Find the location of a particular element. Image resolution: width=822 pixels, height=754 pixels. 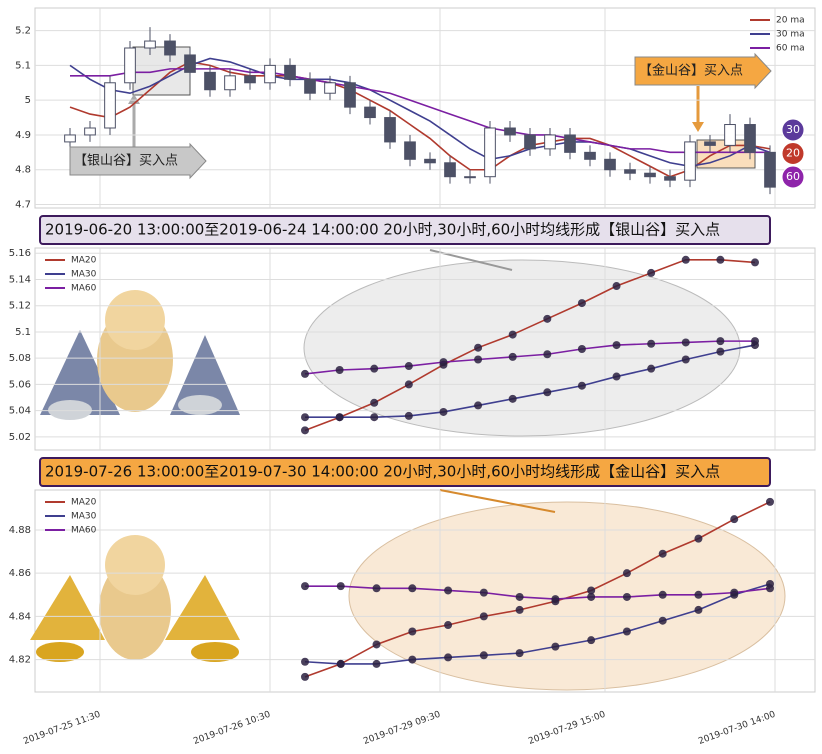

legend-label: 30 ma is located at coordinates (790, 35).